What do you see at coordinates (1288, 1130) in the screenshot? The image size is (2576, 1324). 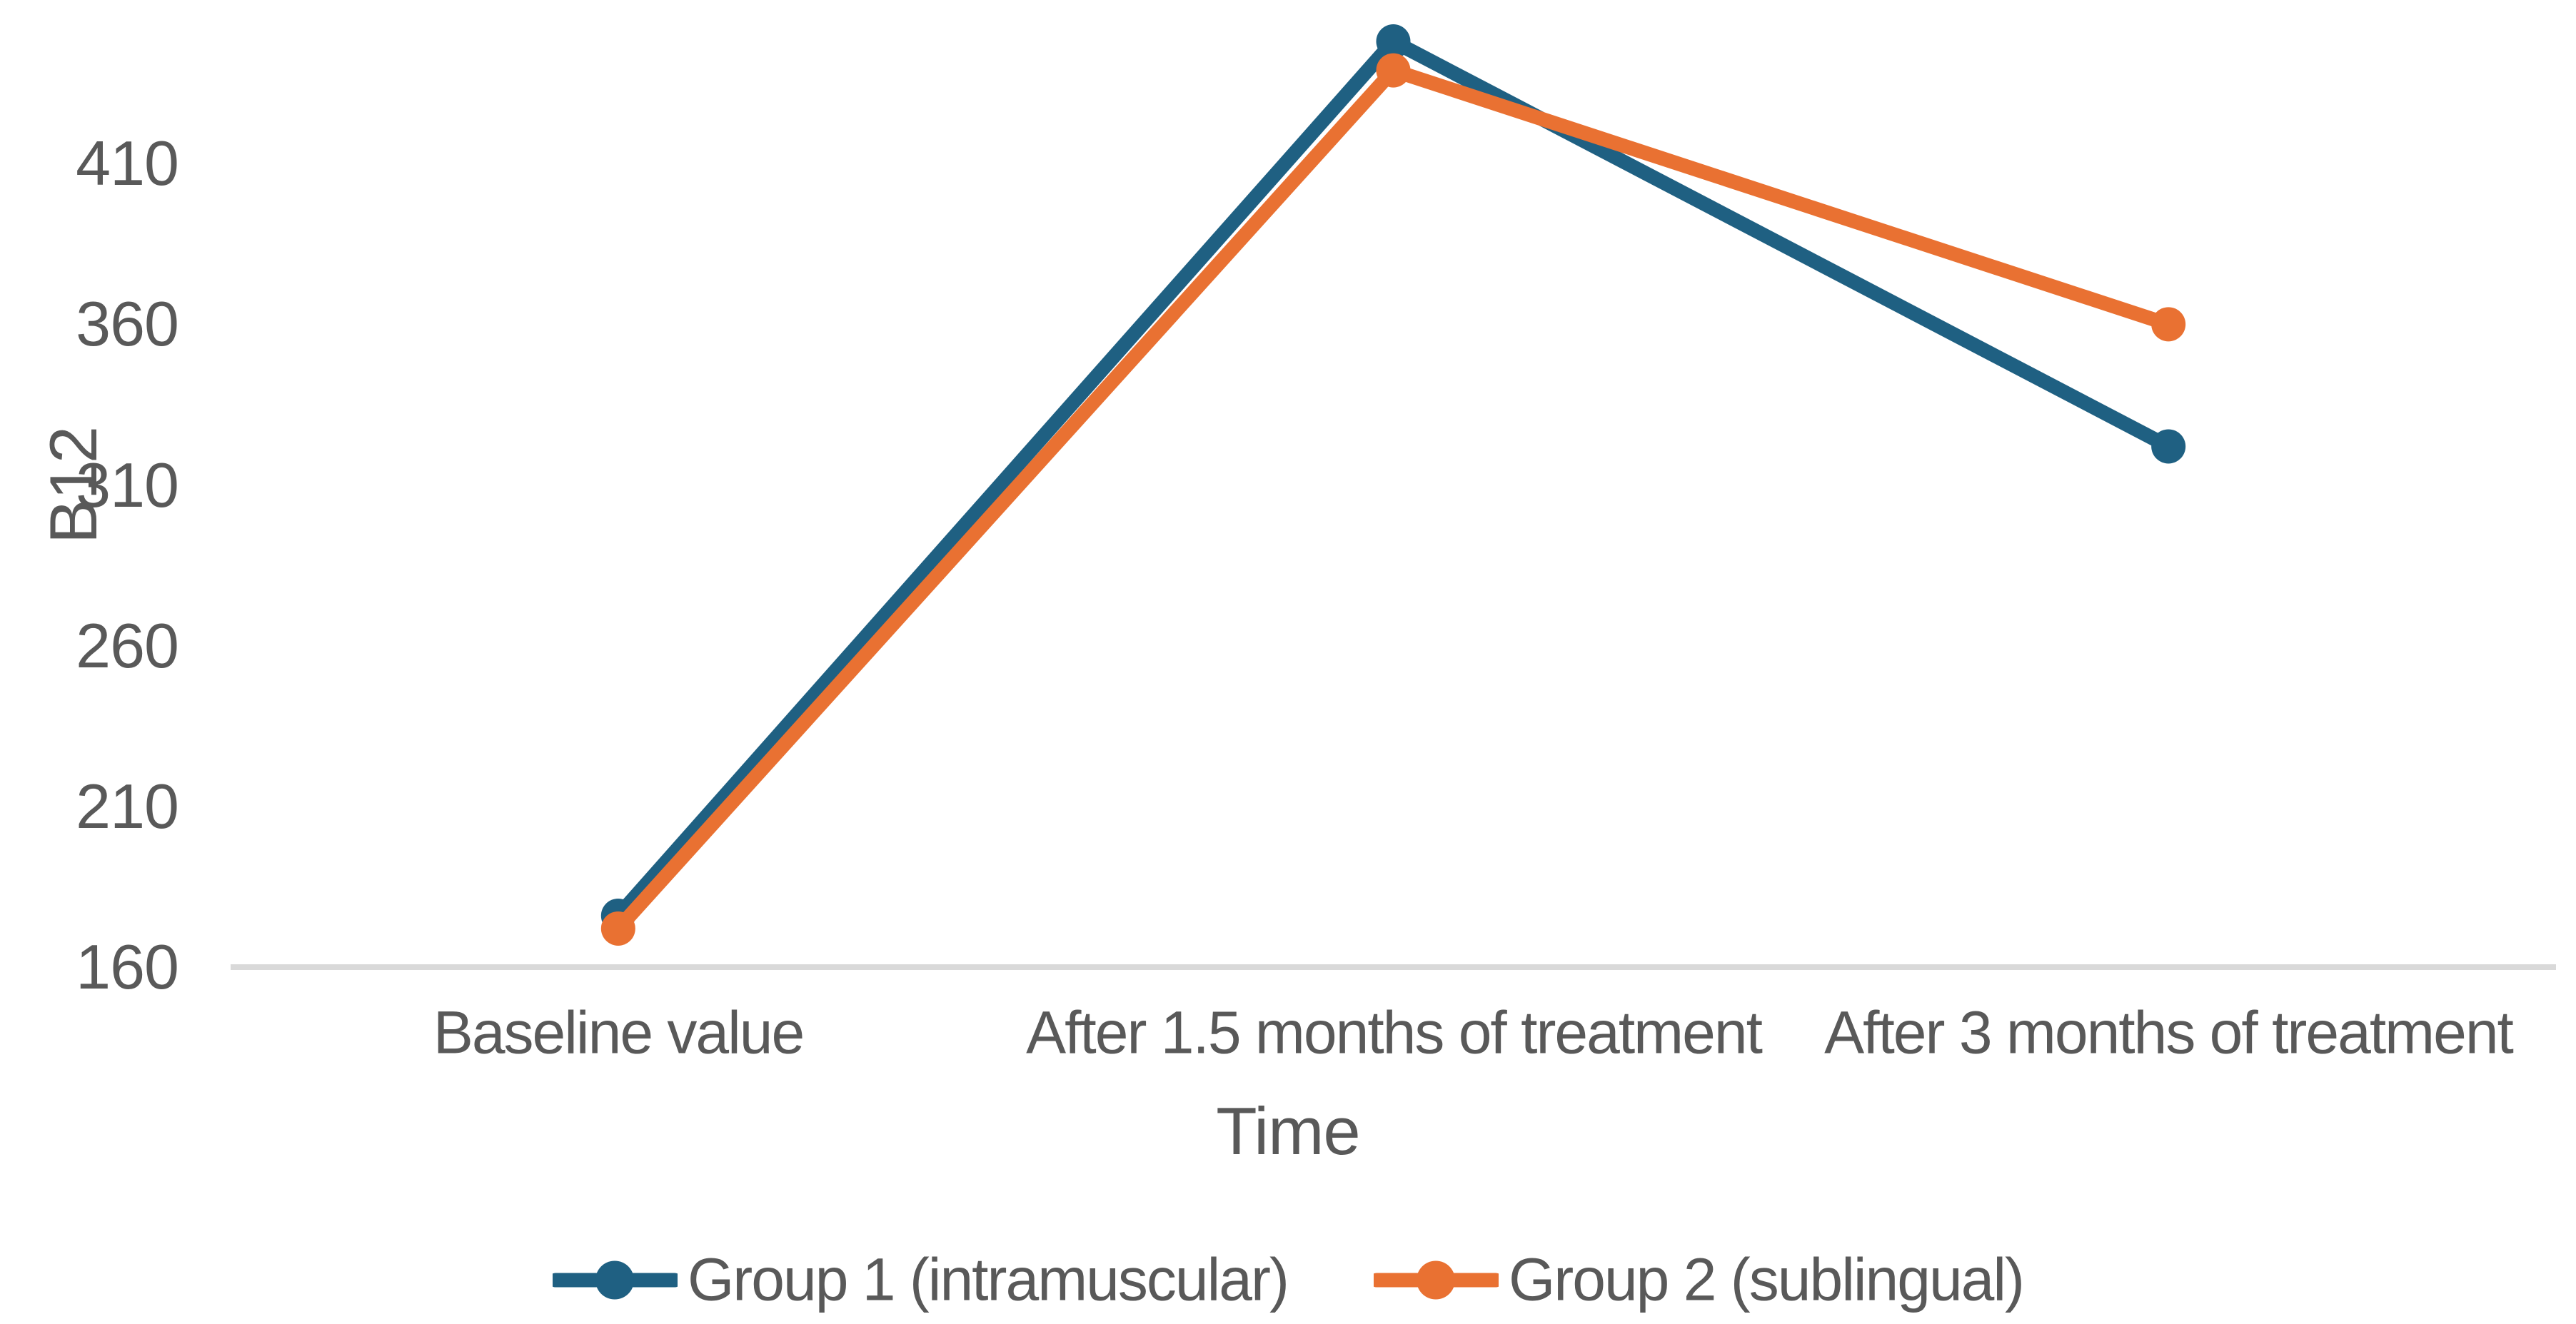 I see `x-axis-title: Time` at bounding box center [1288, 1130].